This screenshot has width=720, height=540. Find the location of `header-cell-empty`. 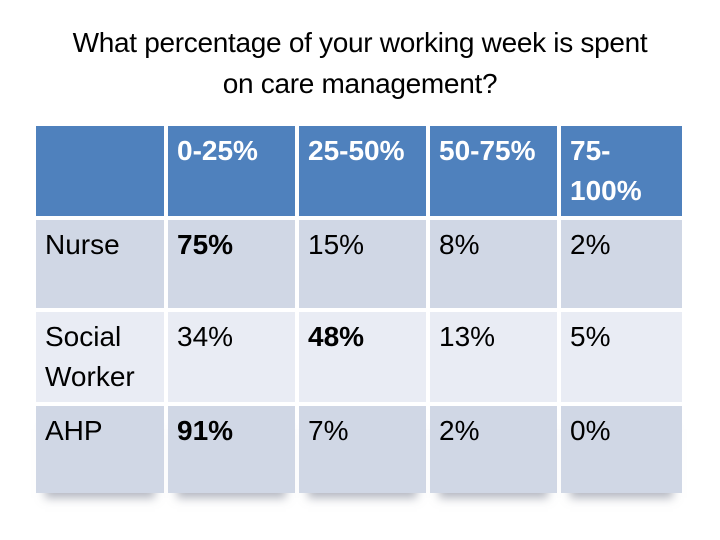

header-cell-empty is located at coordinates (100, 171).